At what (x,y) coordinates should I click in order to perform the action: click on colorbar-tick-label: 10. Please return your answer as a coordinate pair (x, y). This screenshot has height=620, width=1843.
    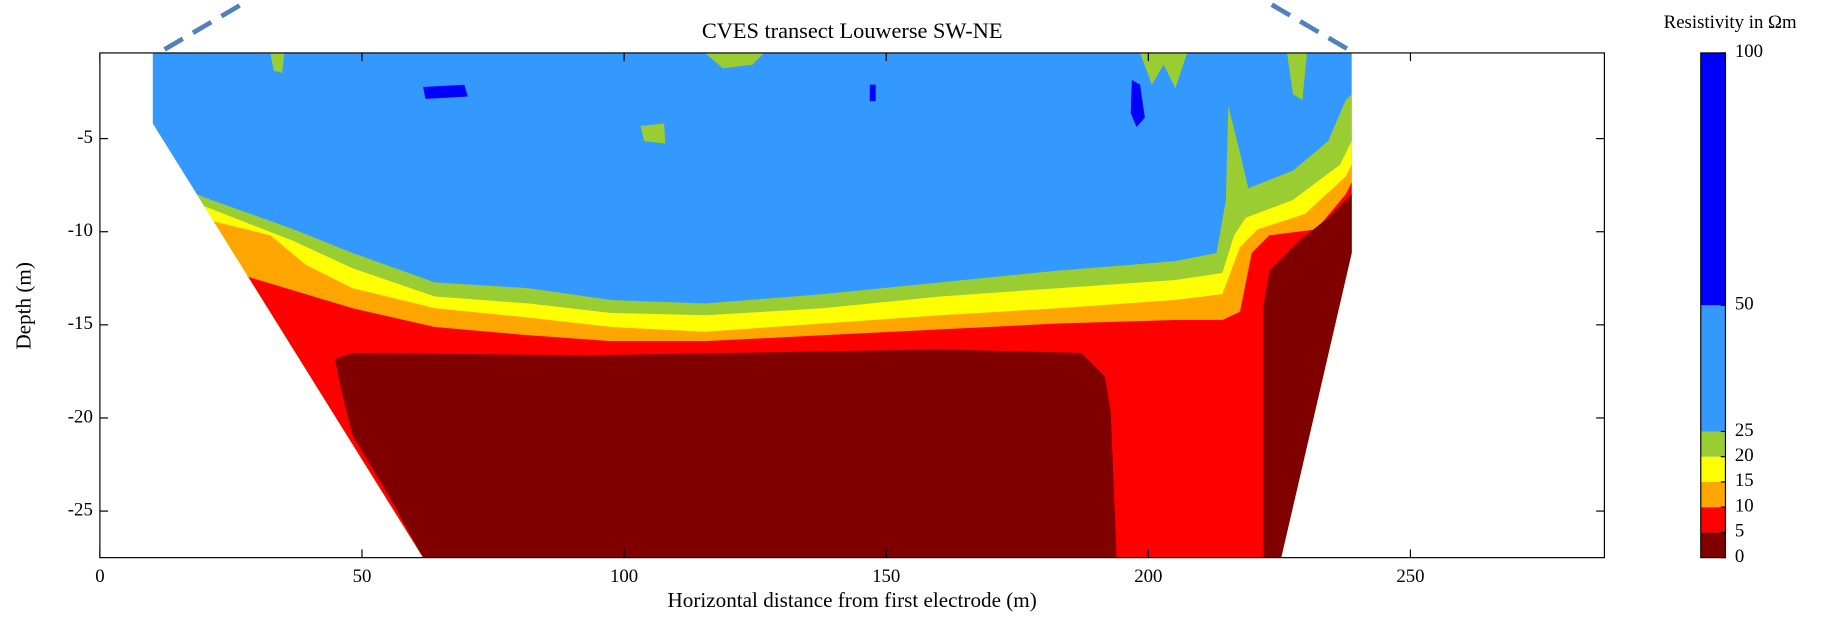
    Looking at the image, I should click on (1744, 505).